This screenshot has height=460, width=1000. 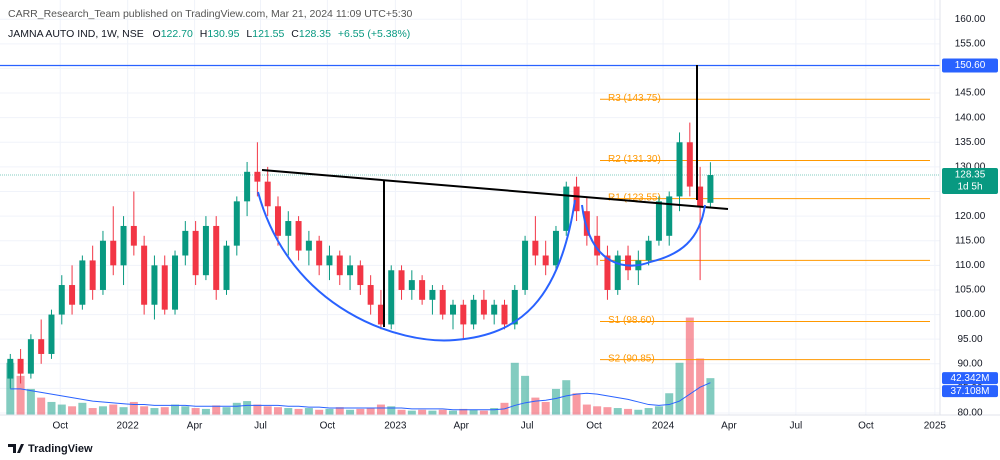 I want to click on y-tick-label: 110.00, so click(x=970, y=265).